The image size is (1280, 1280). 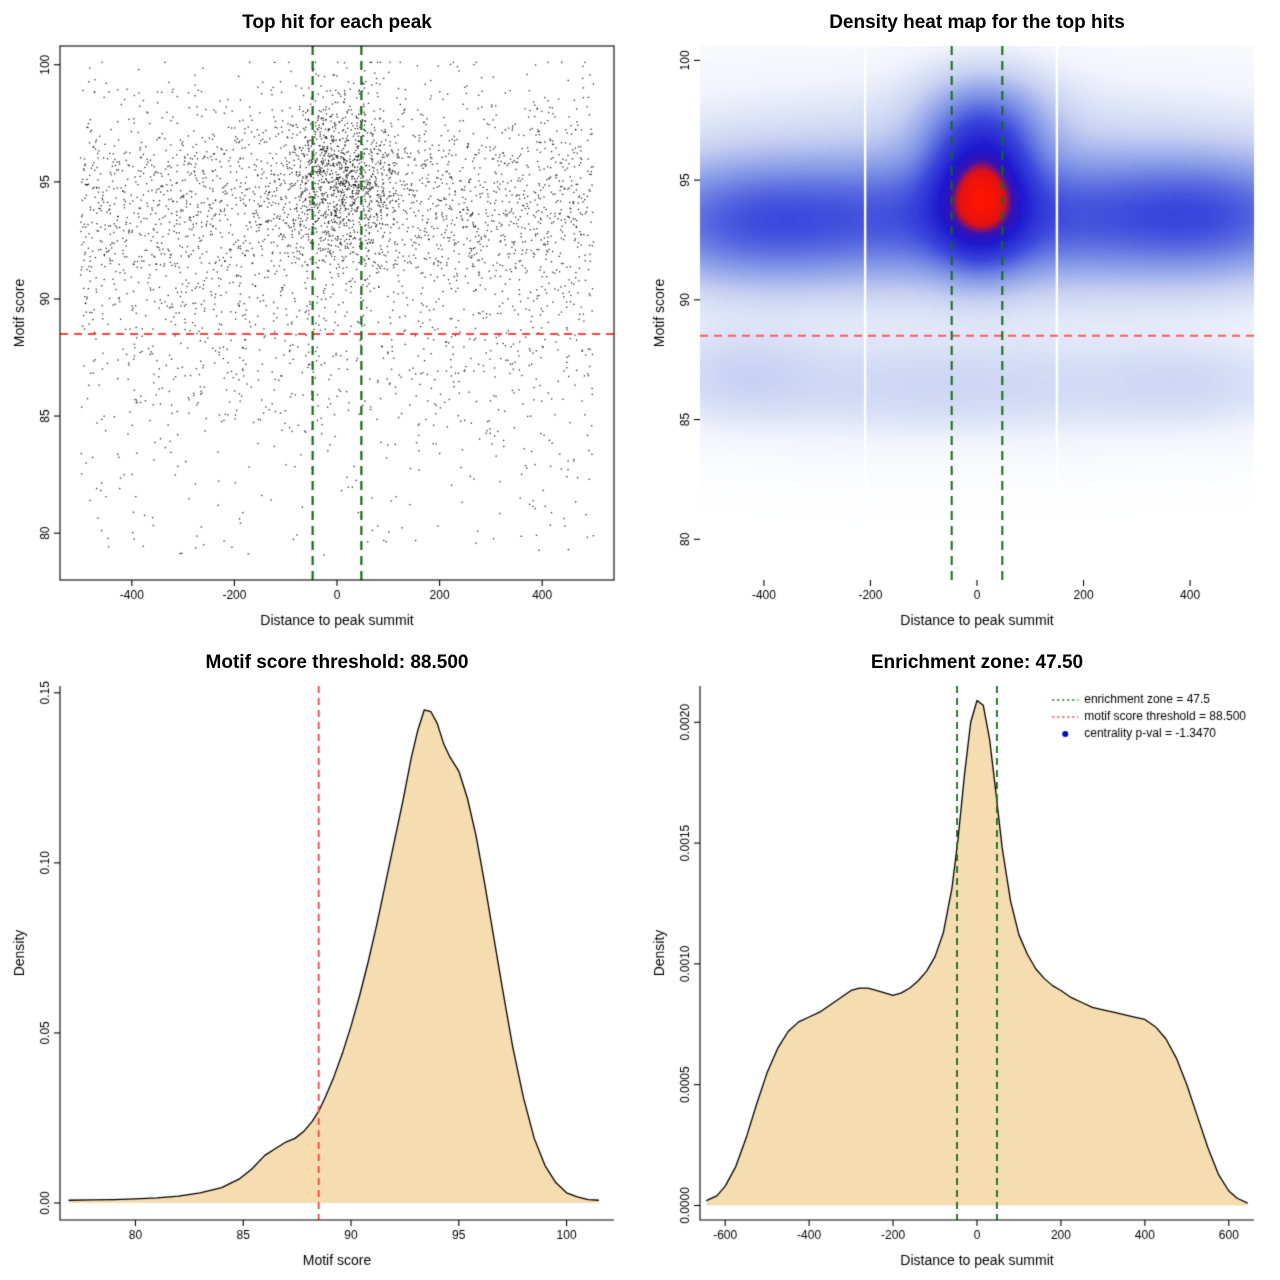 What do you see at coordinates (337, 22) in the screenshot?
I see `scatter-title: Top hit for each peak` at bounding box center [337, 22].